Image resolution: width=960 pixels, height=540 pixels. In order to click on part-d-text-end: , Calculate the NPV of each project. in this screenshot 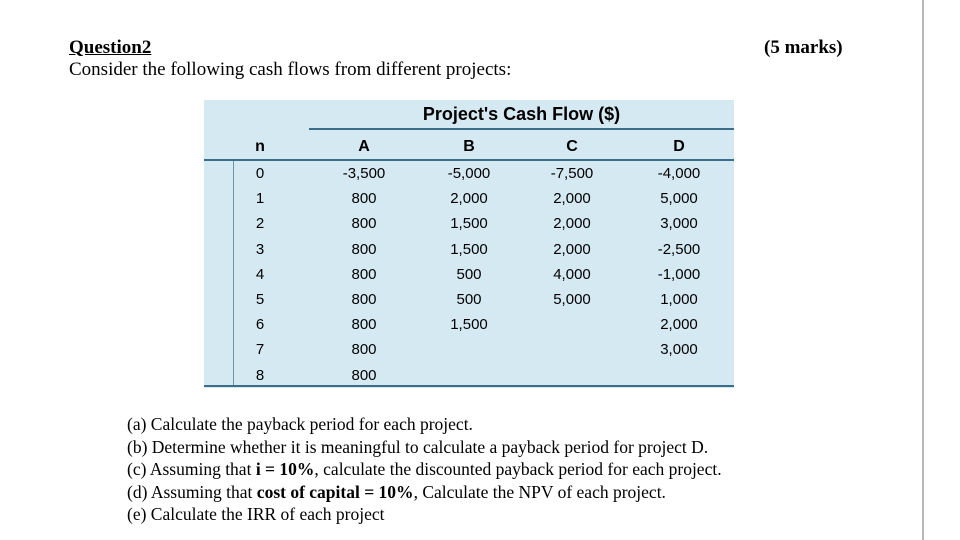, I will do `click(539, 491)`.